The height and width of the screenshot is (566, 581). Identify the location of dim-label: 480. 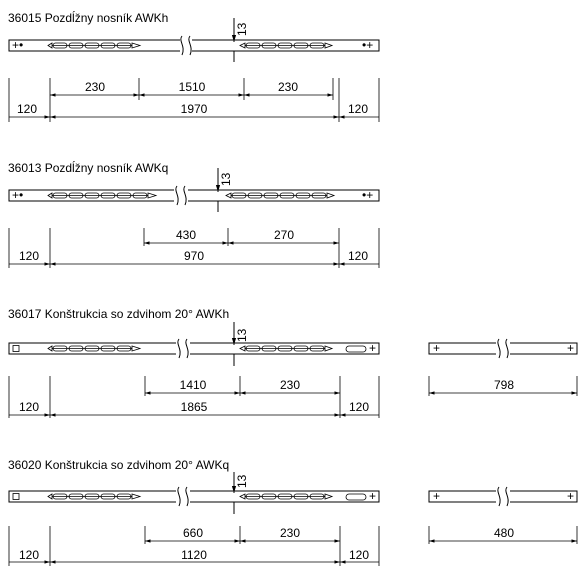
(504, 533).